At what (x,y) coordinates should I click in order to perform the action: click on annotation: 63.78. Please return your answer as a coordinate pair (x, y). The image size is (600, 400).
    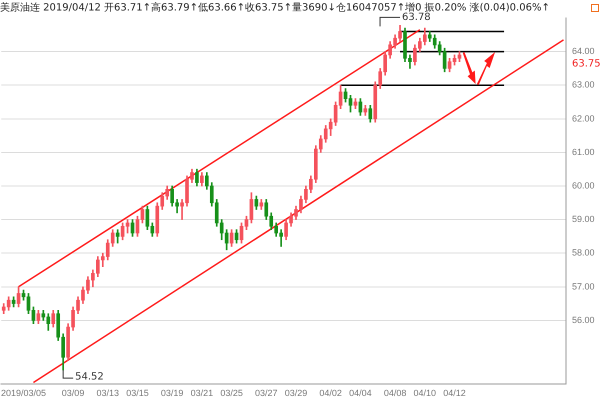
    Looking at the image, I should click on (416, 17).